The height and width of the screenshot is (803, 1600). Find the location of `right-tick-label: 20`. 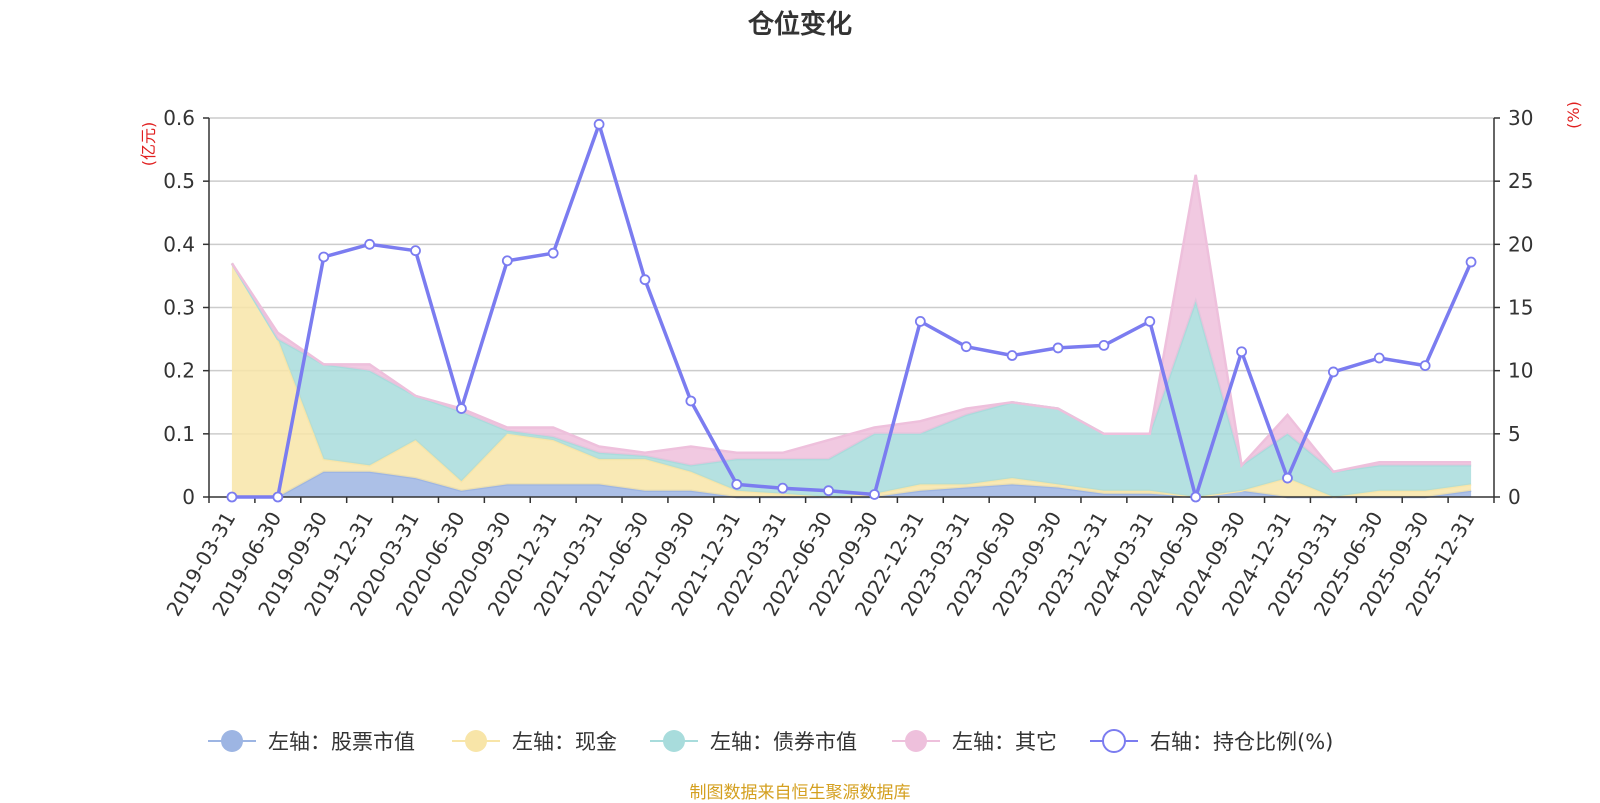

right-tick-label: 20 is located at coordinates (1520, 244).